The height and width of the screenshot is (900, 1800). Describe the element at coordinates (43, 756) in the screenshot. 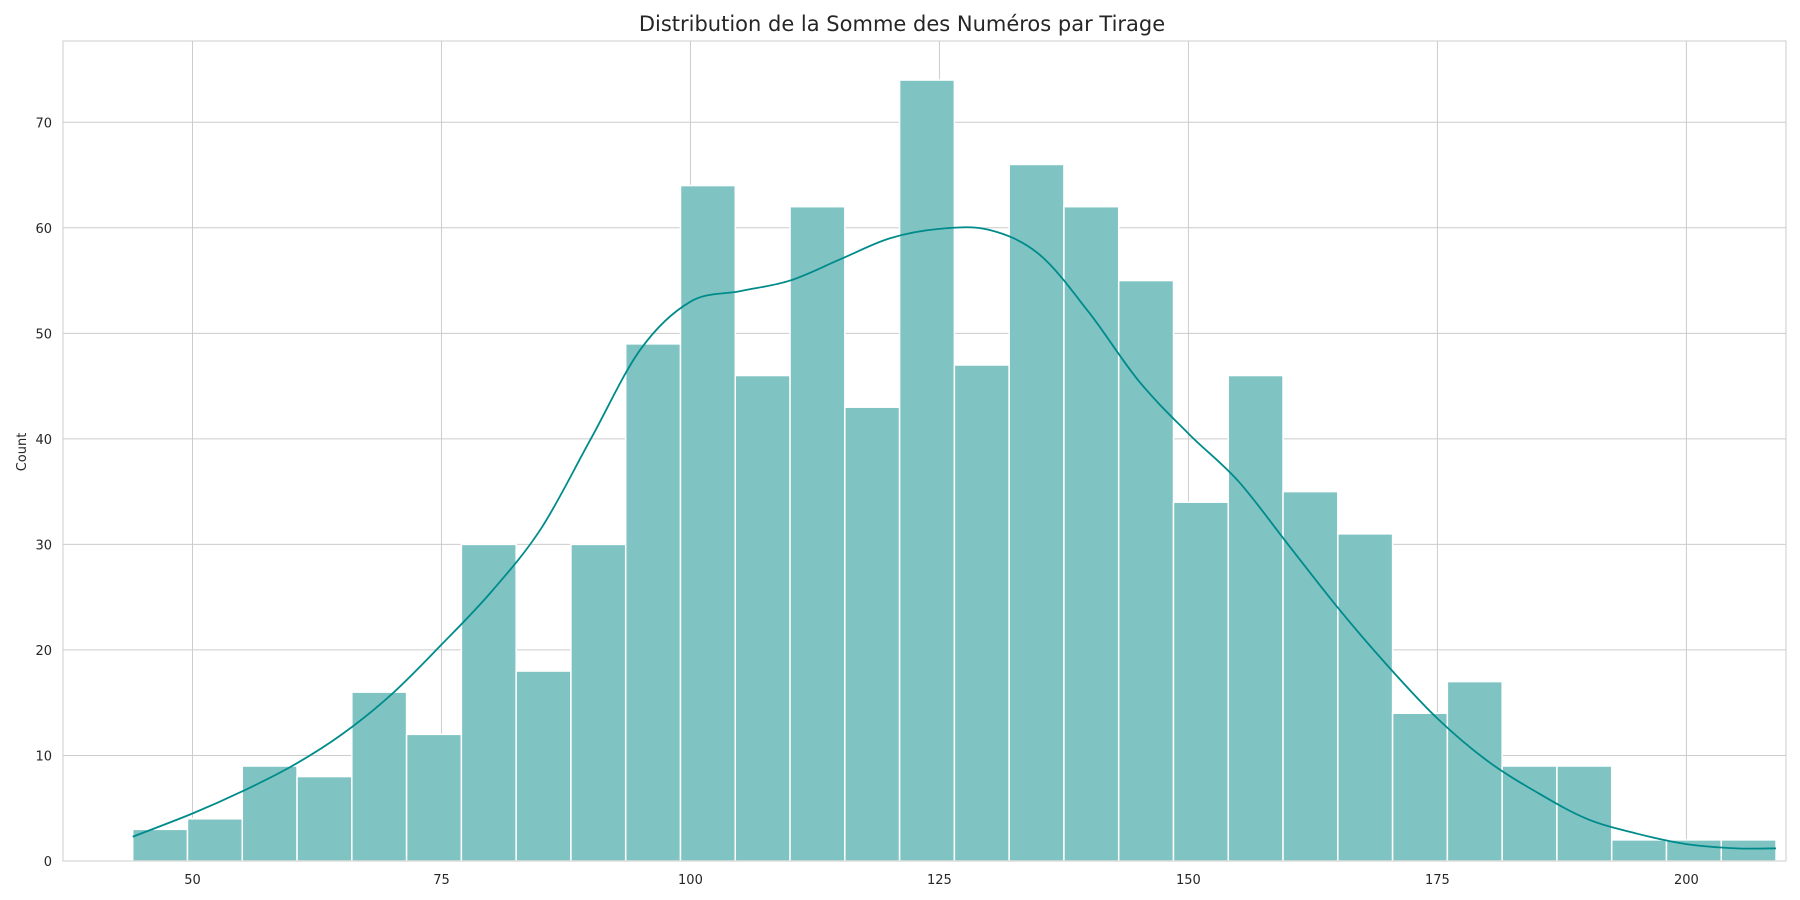

I see `y-tick-label: 10` at that location.